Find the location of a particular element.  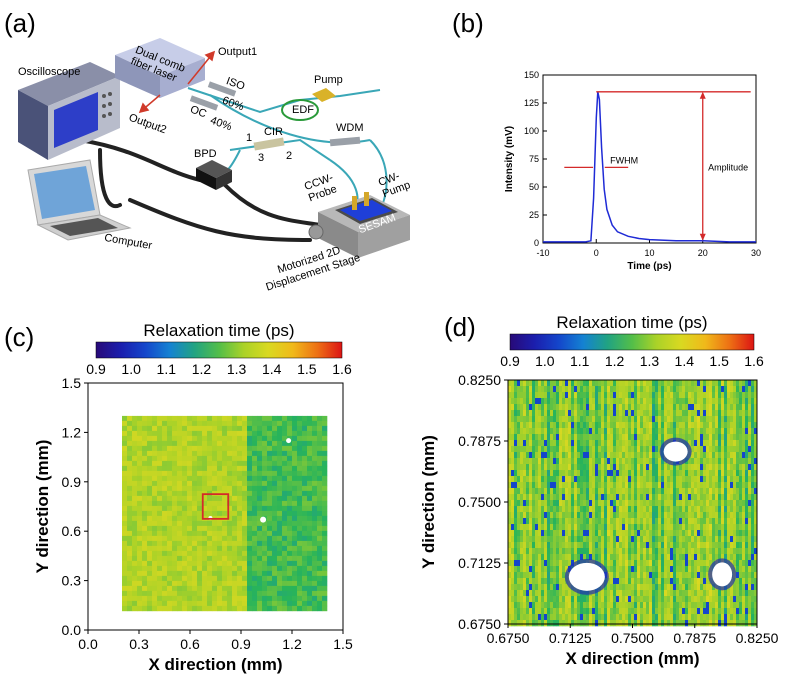

y-tick-label: 0.6750 is located at coordinates (479, 624).